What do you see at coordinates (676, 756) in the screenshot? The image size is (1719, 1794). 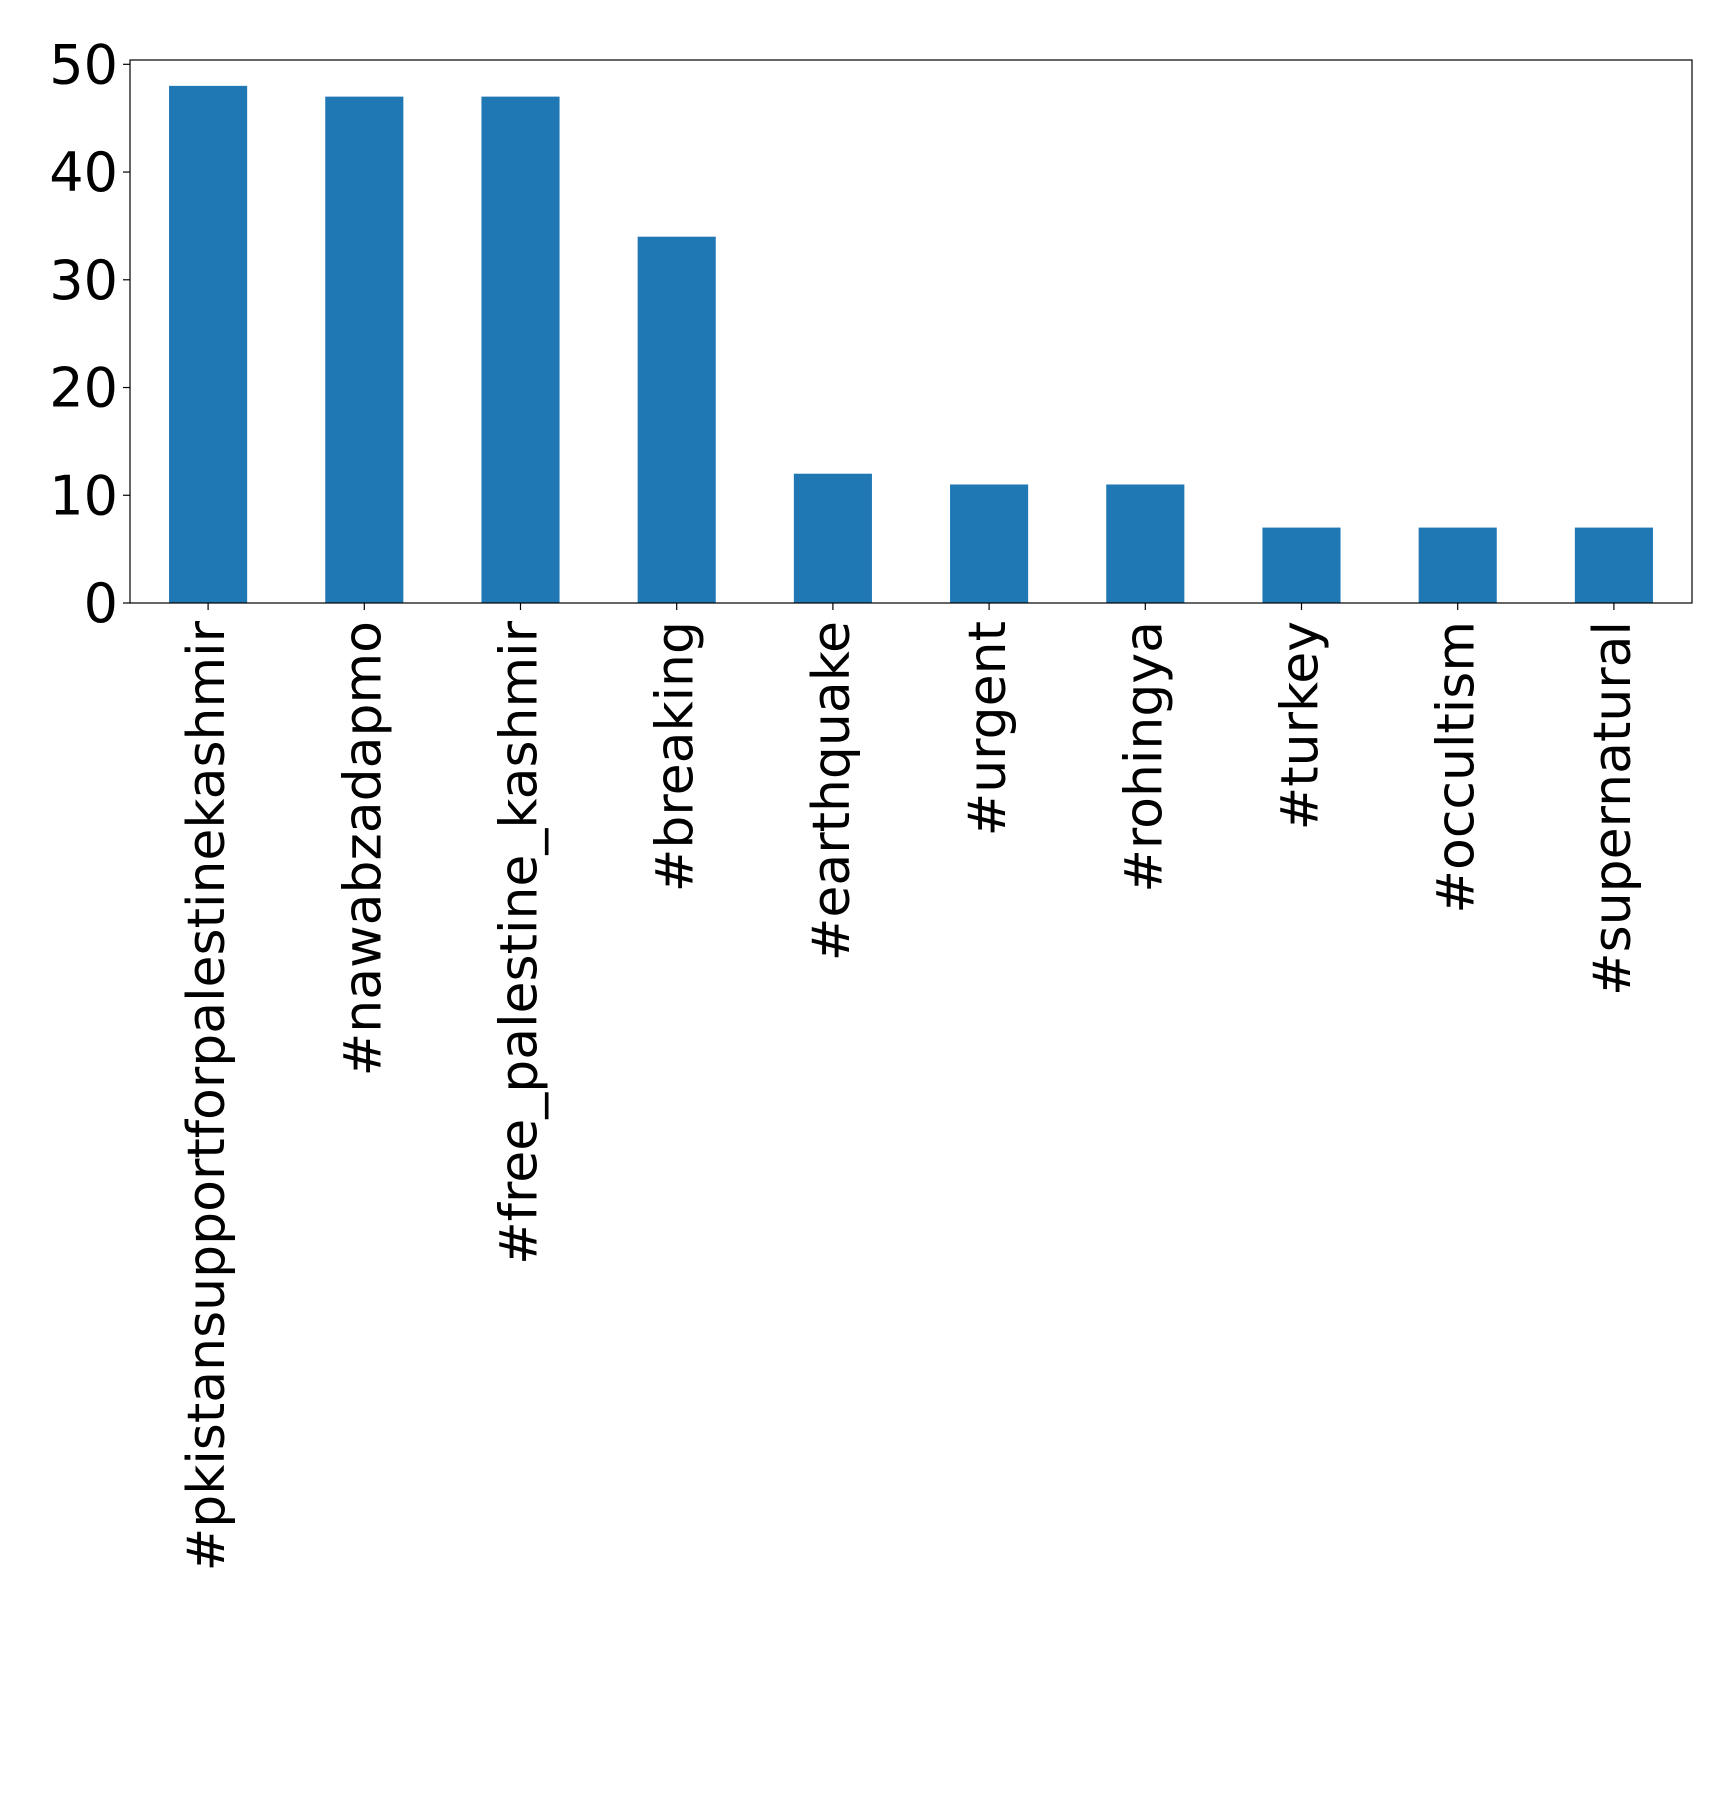 I see `x-tick-label: #breaking` at bounding box center [676, 756].